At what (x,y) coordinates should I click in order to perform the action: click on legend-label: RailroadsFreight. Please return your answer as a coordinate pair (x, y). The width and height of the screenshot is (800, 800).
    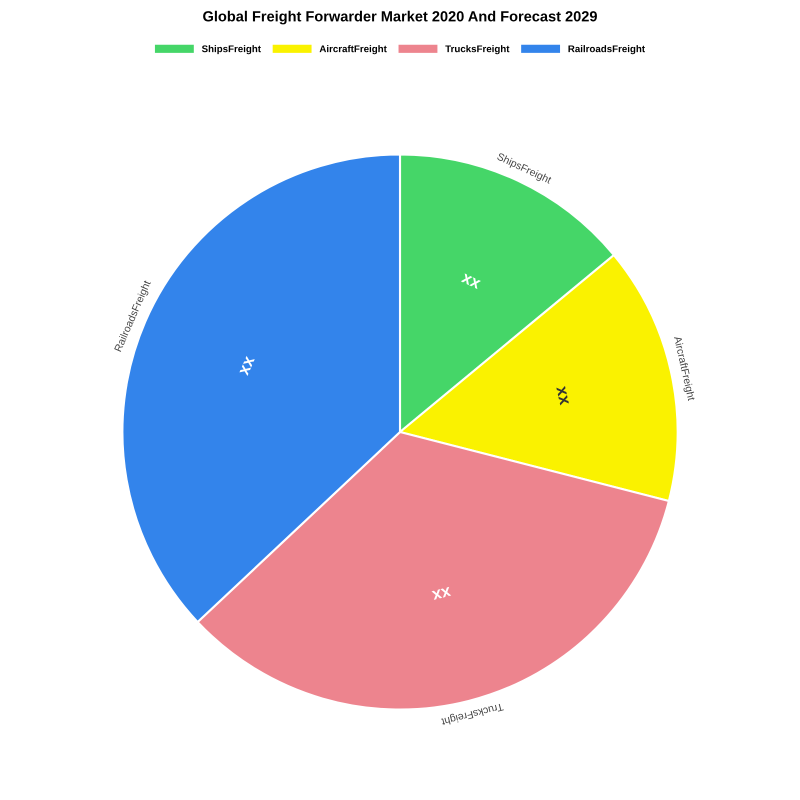
    Looking at the image, I should click on (606, 49).